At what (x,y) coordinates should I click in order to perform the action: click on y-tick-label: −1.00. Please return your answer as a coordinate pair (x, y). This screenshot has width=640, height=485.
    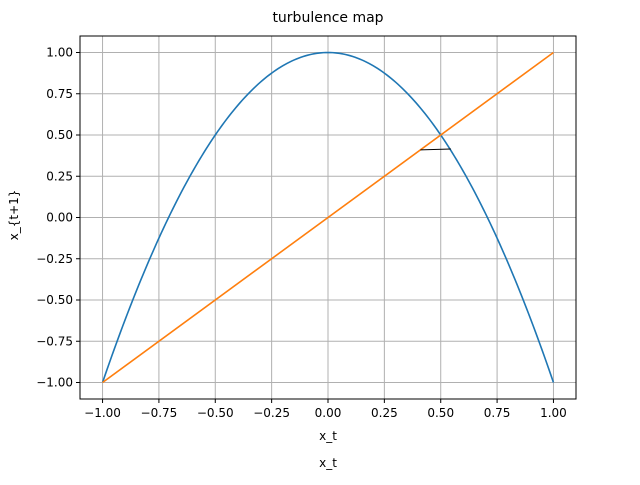
    Looking at the image, I should click on (54, 383).